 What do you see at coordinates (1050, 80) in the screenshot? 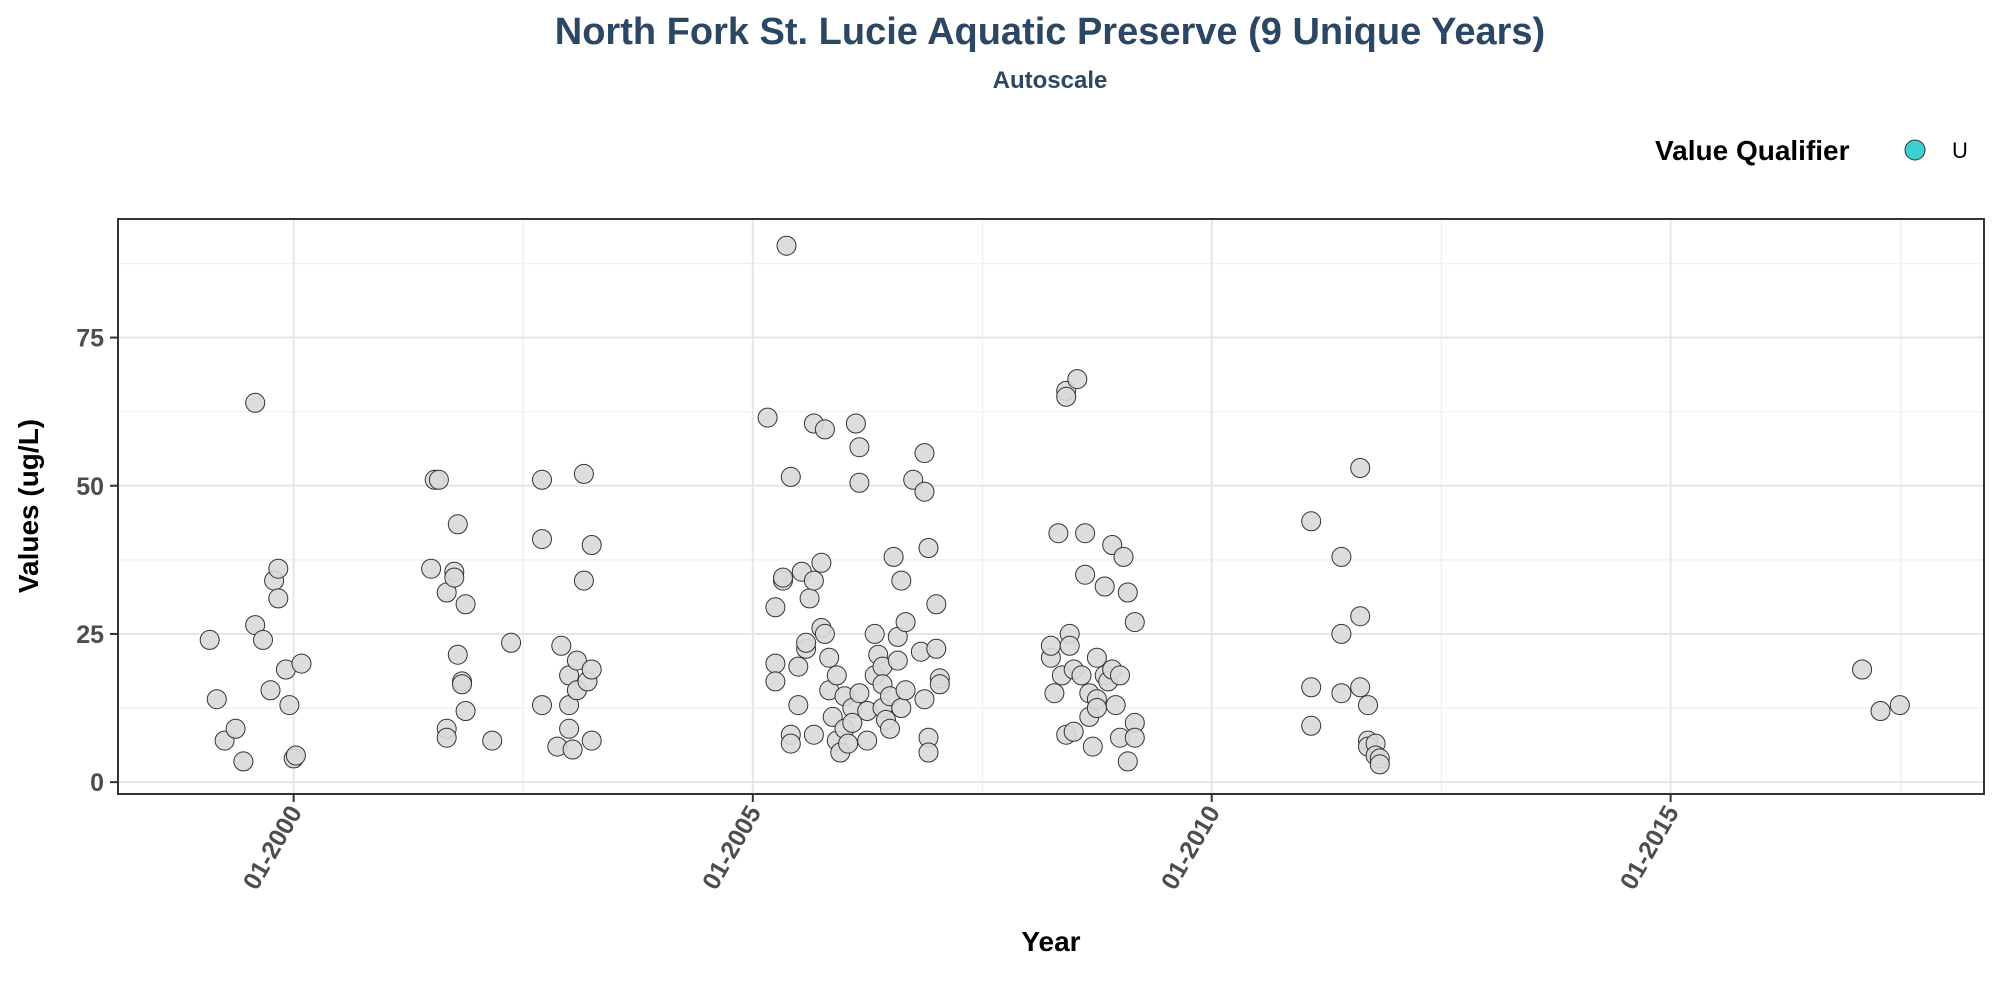
I see `chart-subtitle: Autoscale` at bounding box center [1050, 80].